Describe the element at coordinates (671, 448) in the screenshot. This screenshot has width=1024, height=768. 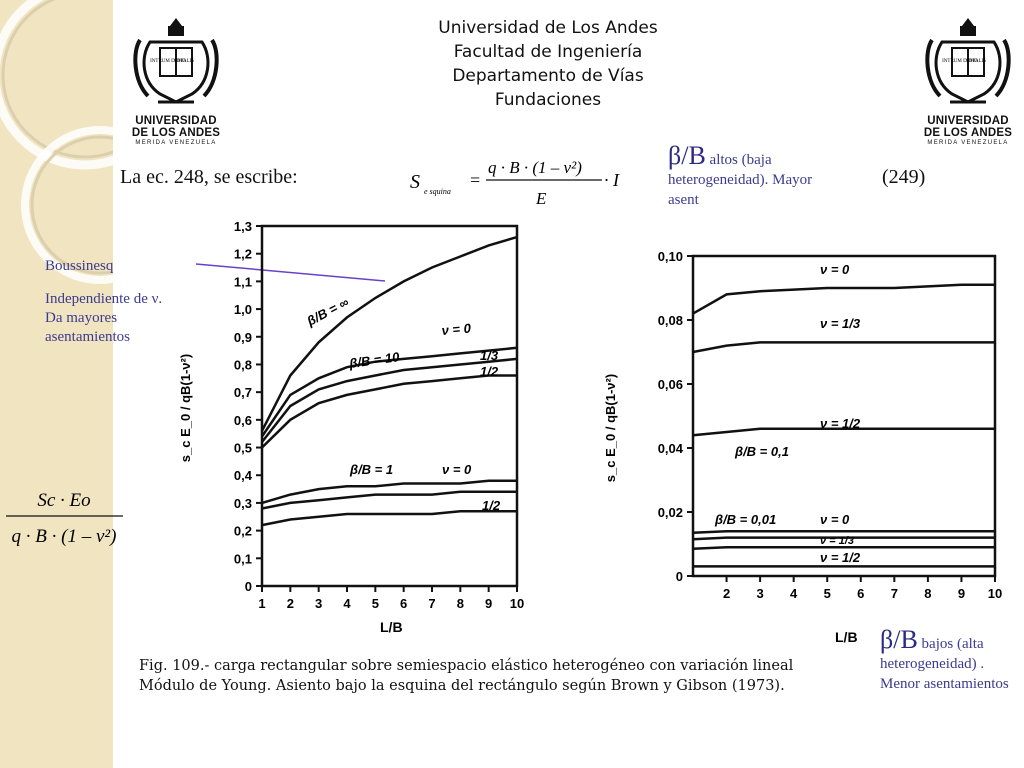
I see `y-tick-label: 0,04` at that location.